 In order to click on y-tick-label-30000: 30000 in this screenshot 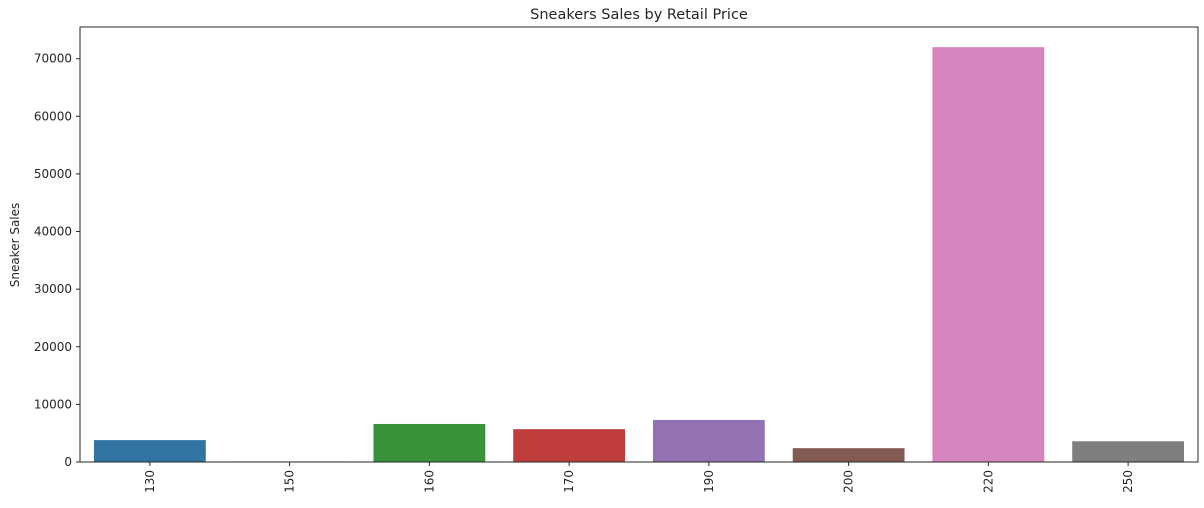, I will do `click(53, 289)`.